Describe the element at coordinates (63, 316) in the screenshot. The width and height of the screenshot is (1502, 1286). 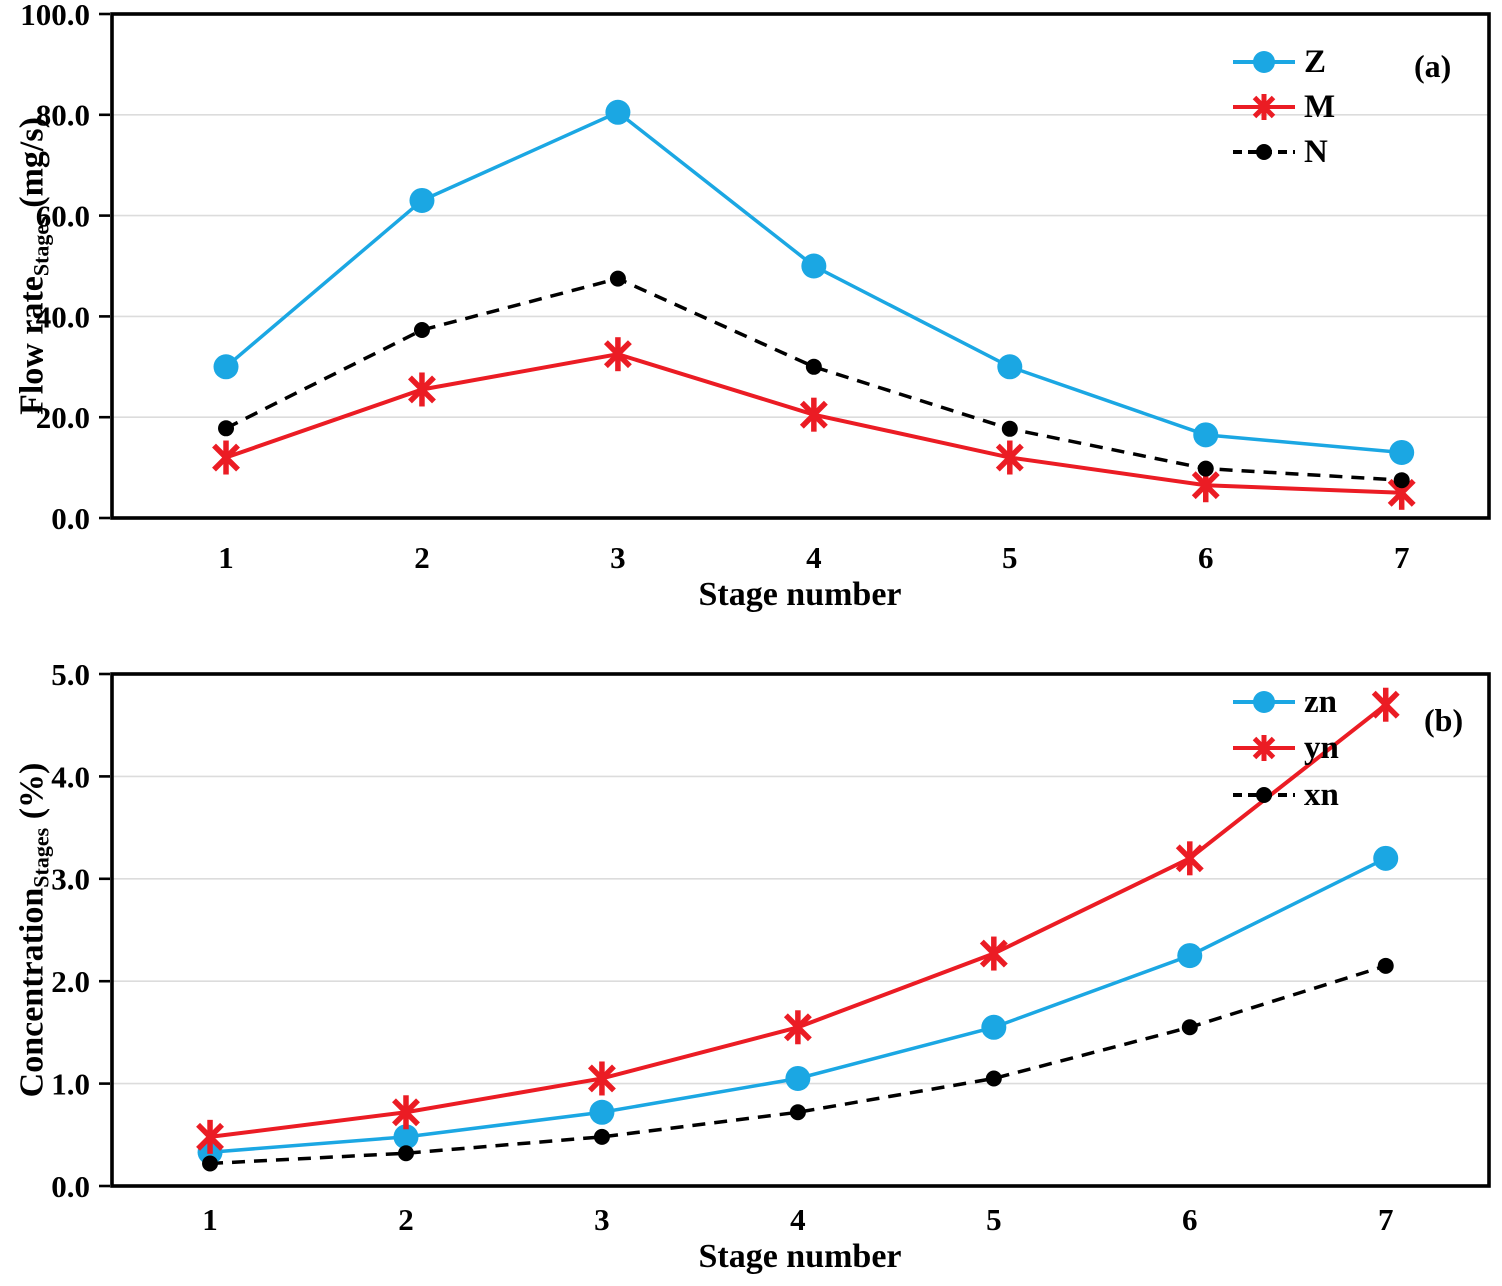
I see `svg-text: 40.0` at that location.